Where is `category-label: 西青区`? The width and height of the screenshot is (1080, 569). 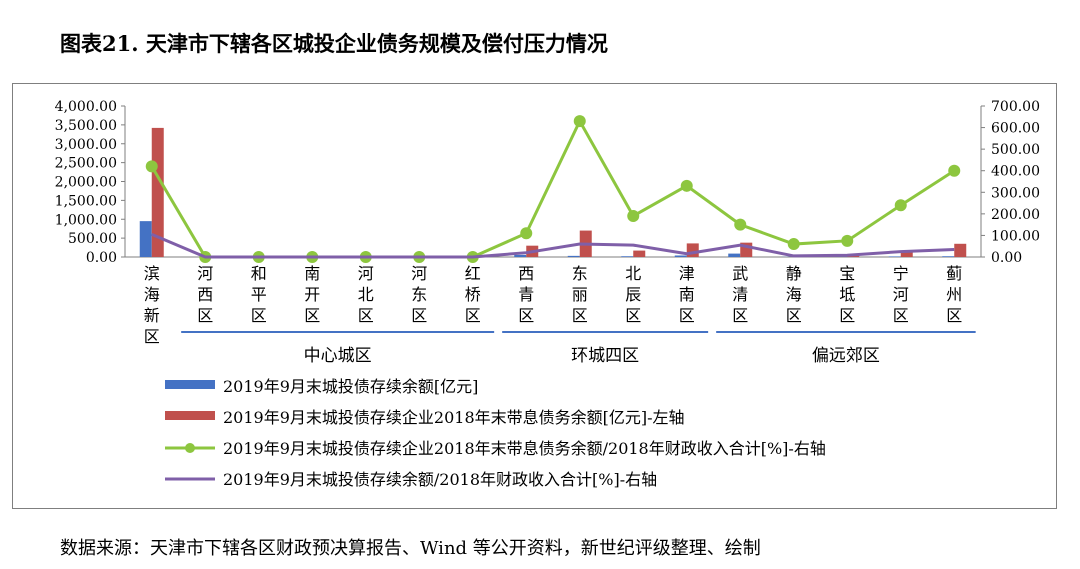 category-label: 西青区 is located at coordinates (526, 294).